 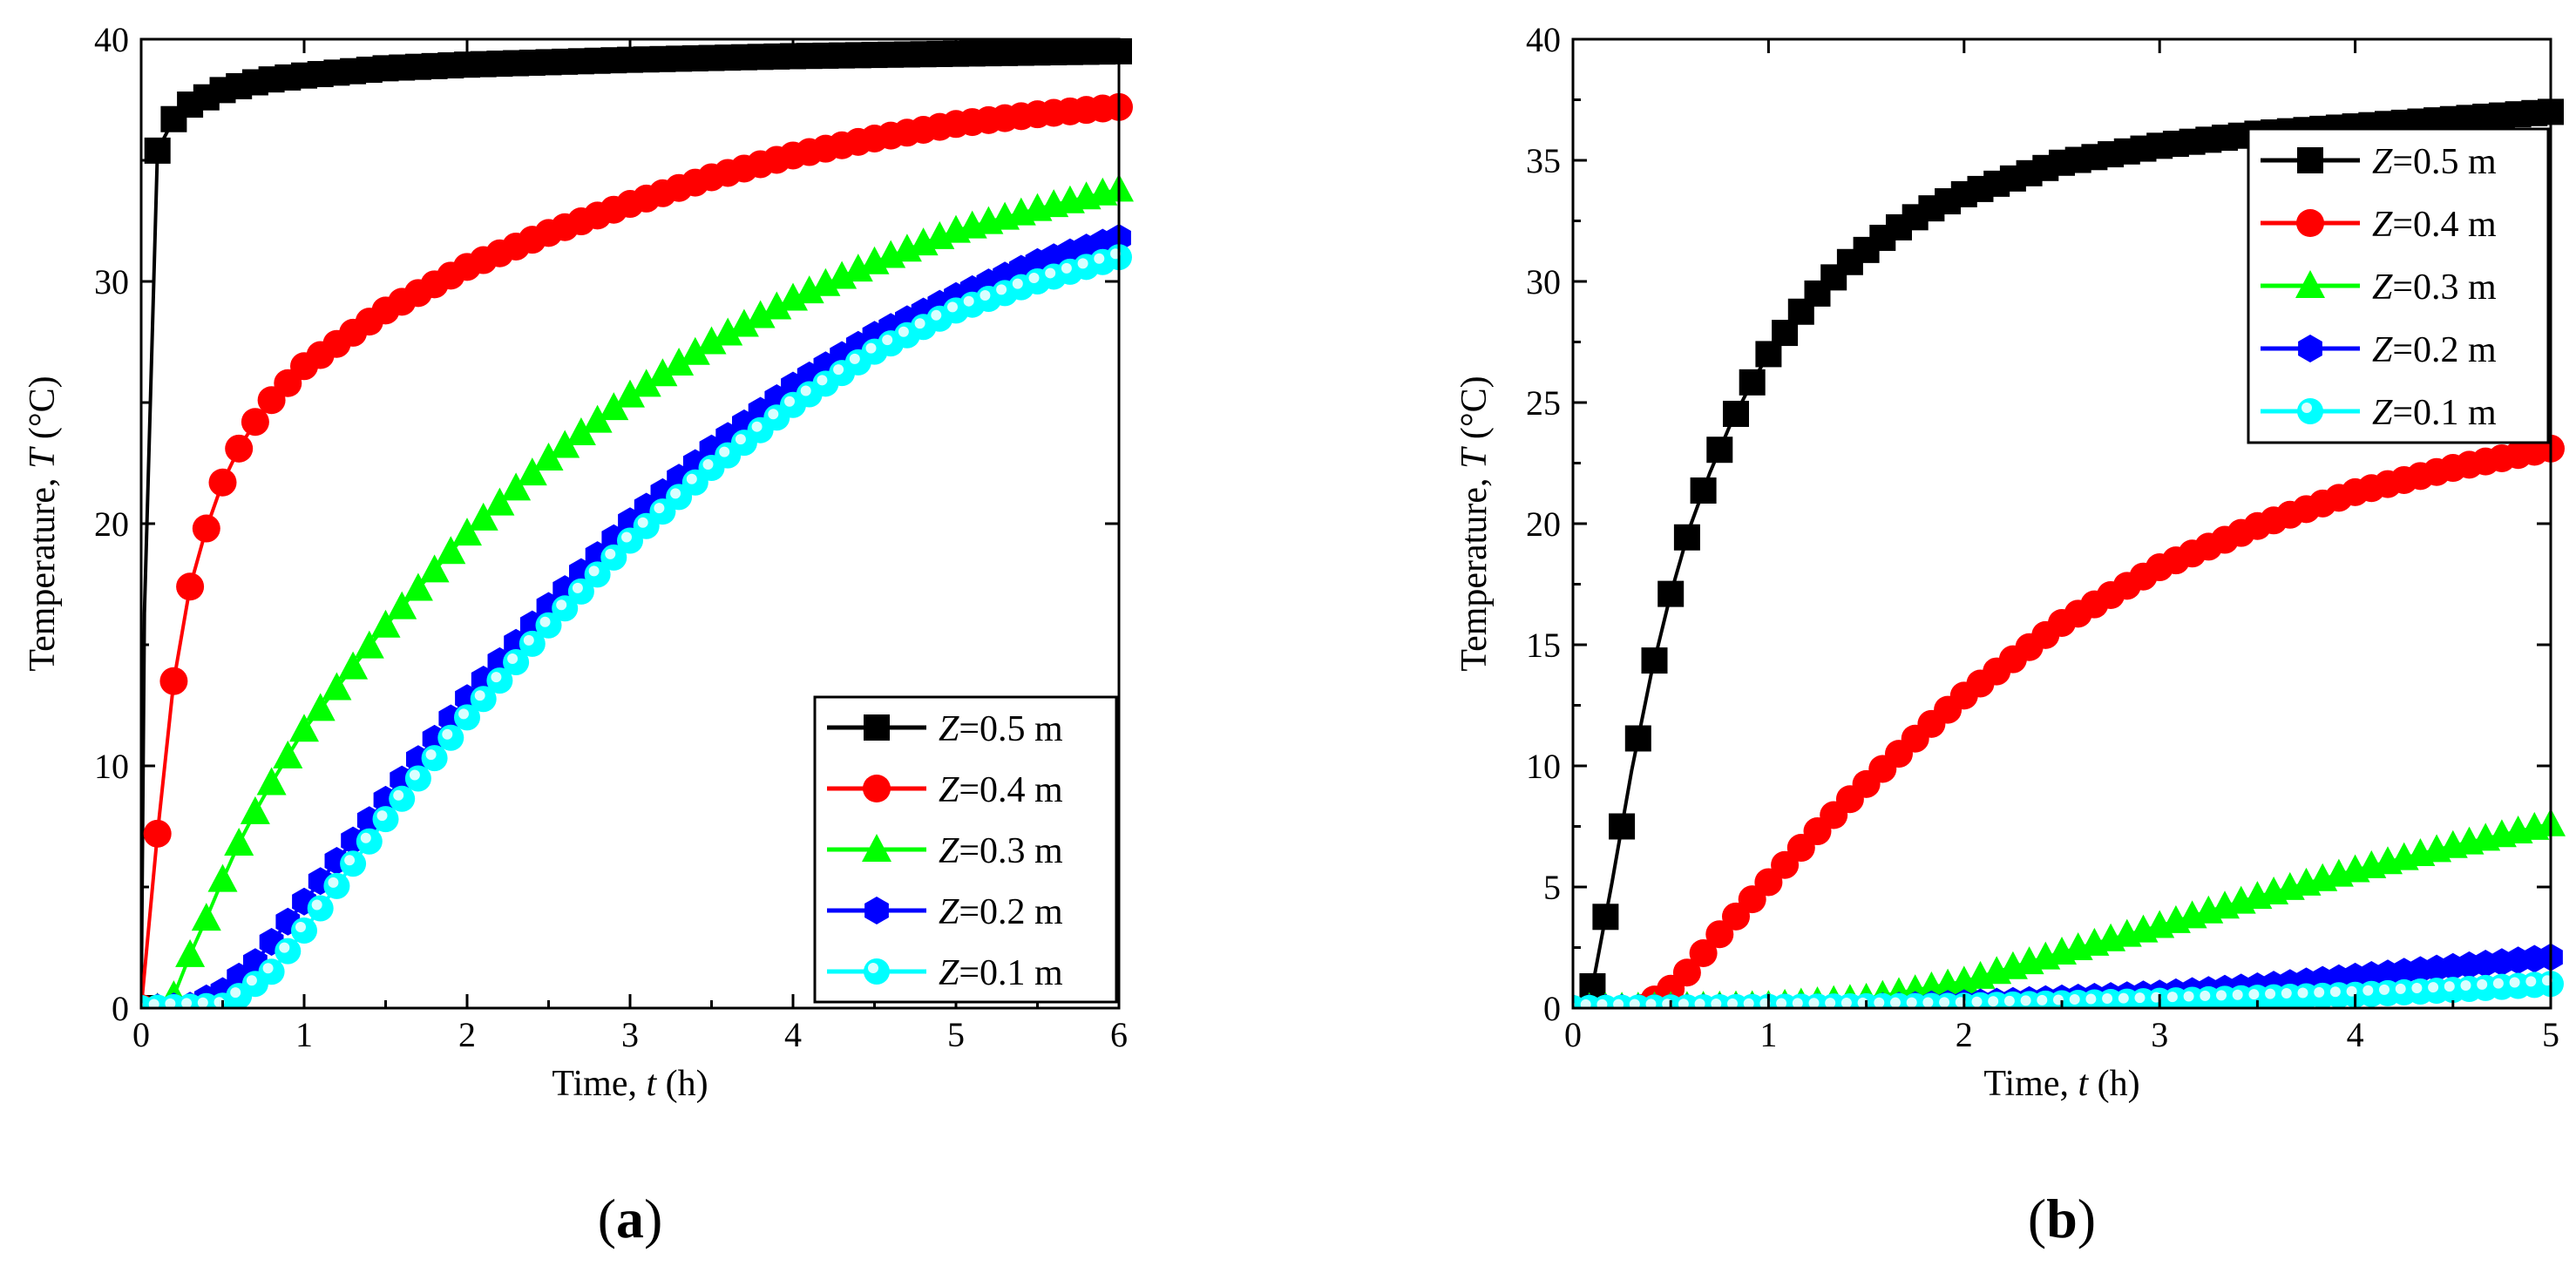 I want to click on y-tick-label: 25, so click(x=1544, y=403).